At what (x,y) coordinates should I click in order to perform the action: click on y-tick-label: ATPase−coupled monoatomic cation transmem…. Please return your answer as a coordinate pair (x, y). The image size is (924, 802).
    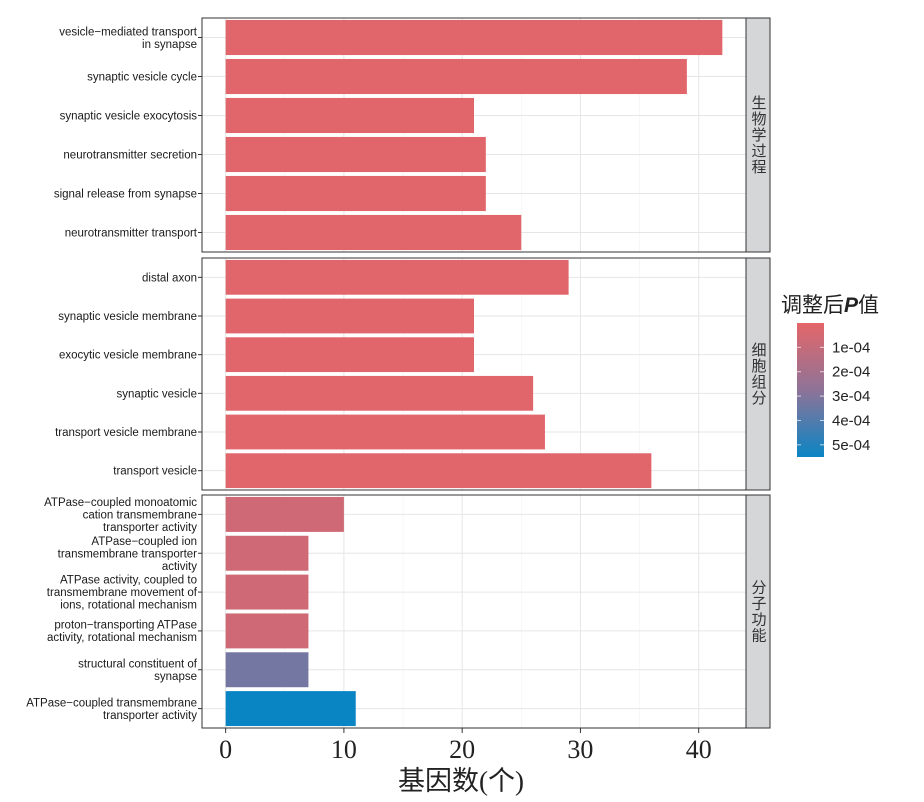
    Looking at the image, I should click on (120, 515).